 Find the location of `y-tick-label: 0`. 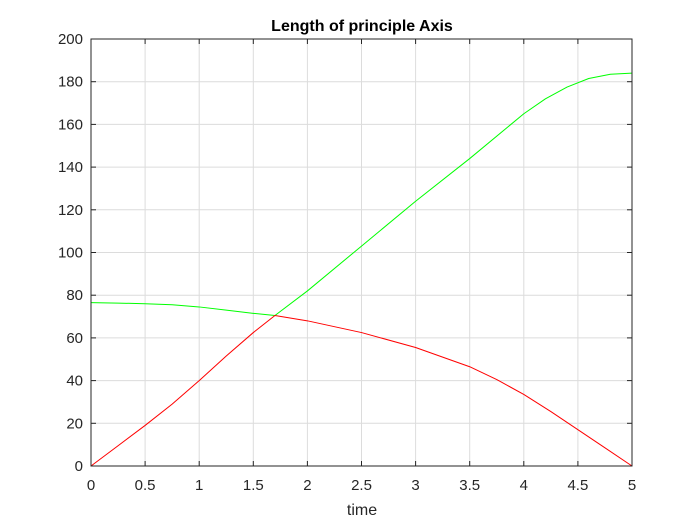

y-tick-label: 0 is located at coordinates (79, 466).